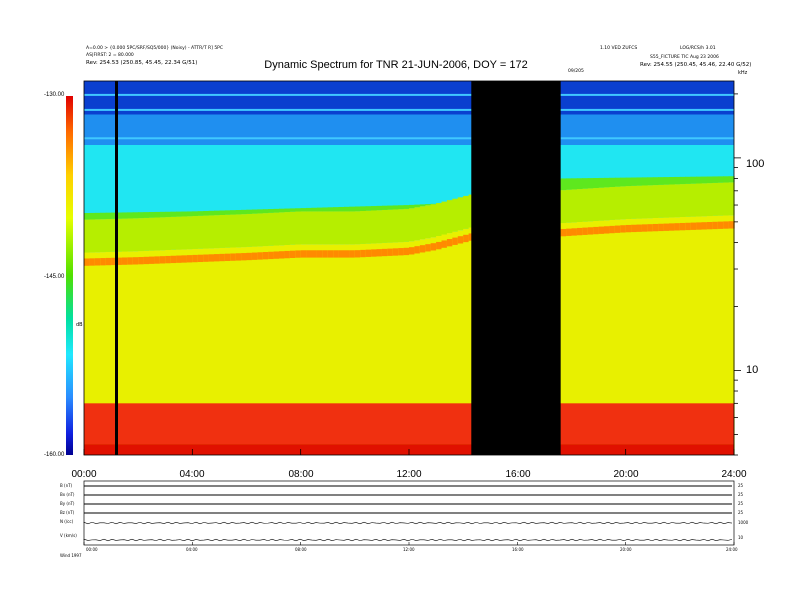 This screenshot has width=792, height=612. Describe the element at coordinates (301, 549) in the screenshot. I see `subpanel-x-tick: 08:00` at that location.